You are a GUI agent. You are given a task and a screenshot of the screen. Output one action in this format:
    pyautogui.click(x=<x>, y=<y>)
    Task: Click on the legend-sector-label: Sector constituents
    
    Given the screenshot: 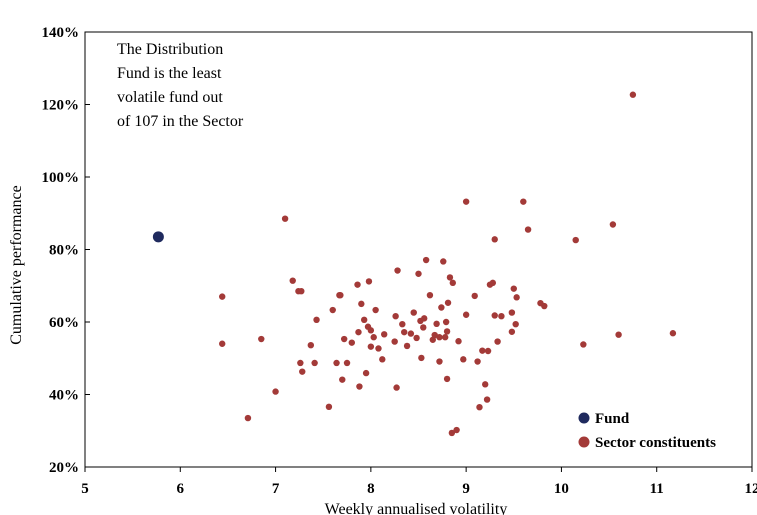 What is the action you would take?
    pyautogui.click(x=655, y=443)
    